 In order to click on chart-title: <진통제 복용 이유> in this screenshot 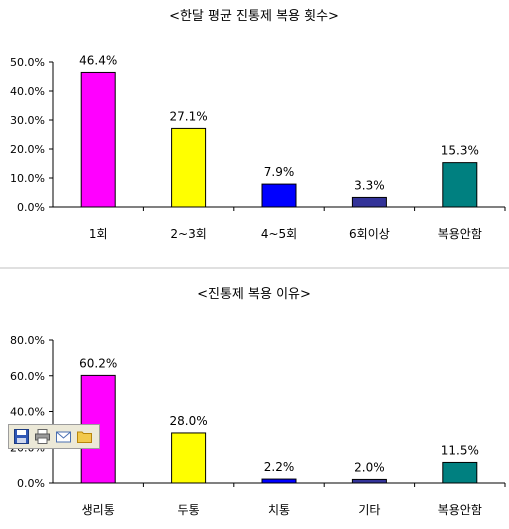, I will do `click(254, 294)`.